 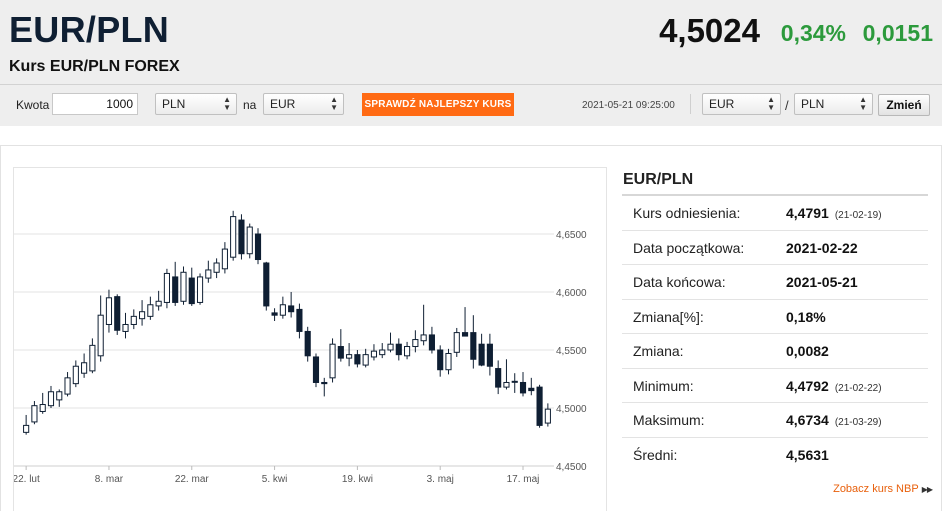 I want to click on stat-value: 4,4791 (21-02-19), so click(x=834, y=214).